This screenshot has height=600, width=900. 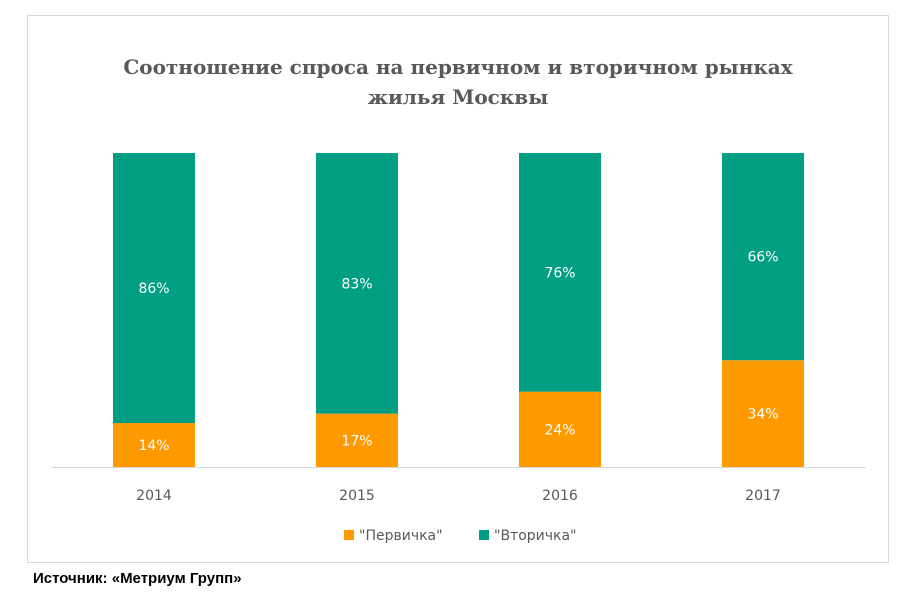 I want to click on bar-pervichka-2016, so click(x=560, y=429).